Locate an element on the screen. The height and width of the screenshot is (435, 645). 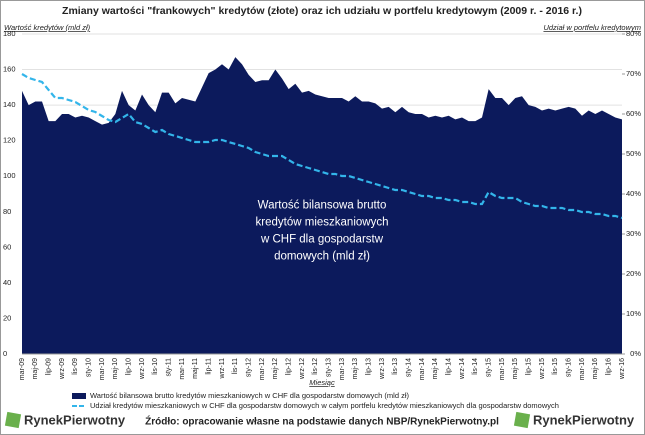
x-tick-label: wrz-15 is located at coordinates (542, 369).